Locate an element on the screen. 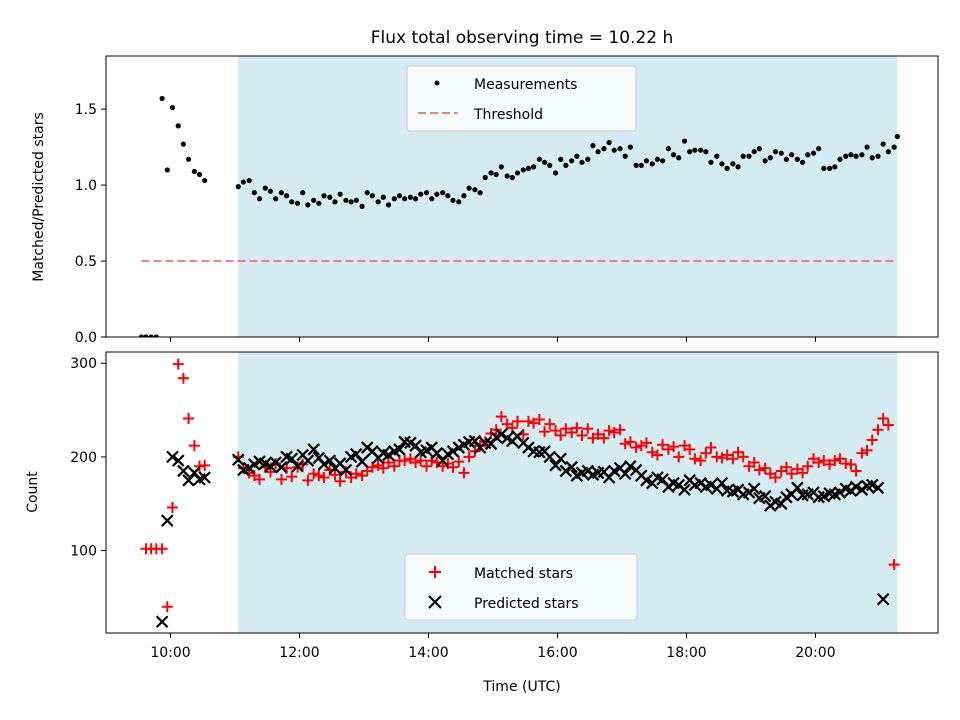 Image resolution: width=960 pixels, height=720 pixels. ratio-y-tick-label: 1.5 is located at coordinates (86, 110).